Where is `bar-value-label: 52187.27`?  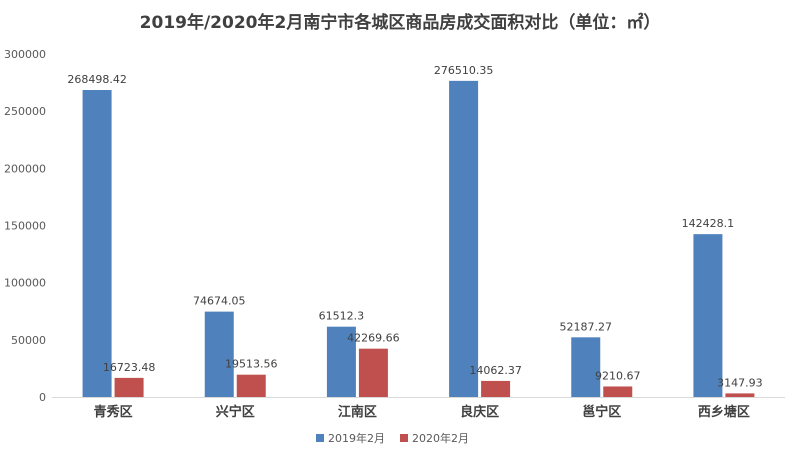
bar-value-label: 52187.27 is located at coordinates (586, 326).